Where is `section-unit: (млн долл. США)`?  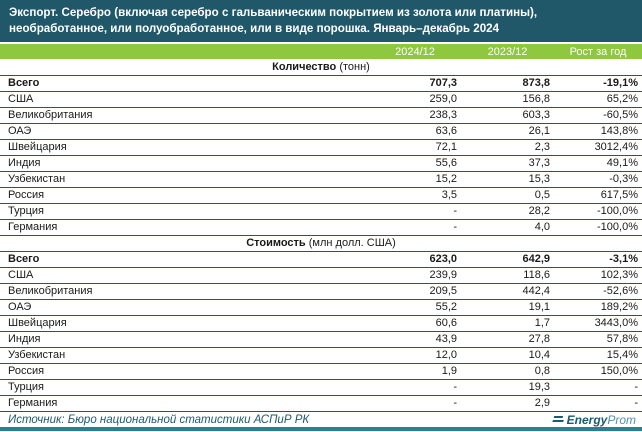 section-unit: (млн долл. США) is located at coordinates (350, 243).